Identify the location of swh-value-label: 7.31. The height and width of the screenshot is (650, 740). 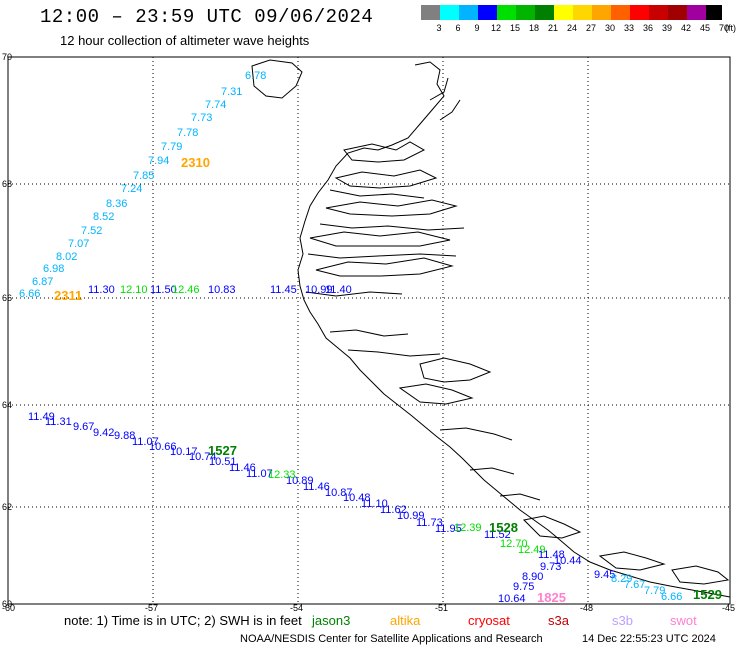
(231, 92).